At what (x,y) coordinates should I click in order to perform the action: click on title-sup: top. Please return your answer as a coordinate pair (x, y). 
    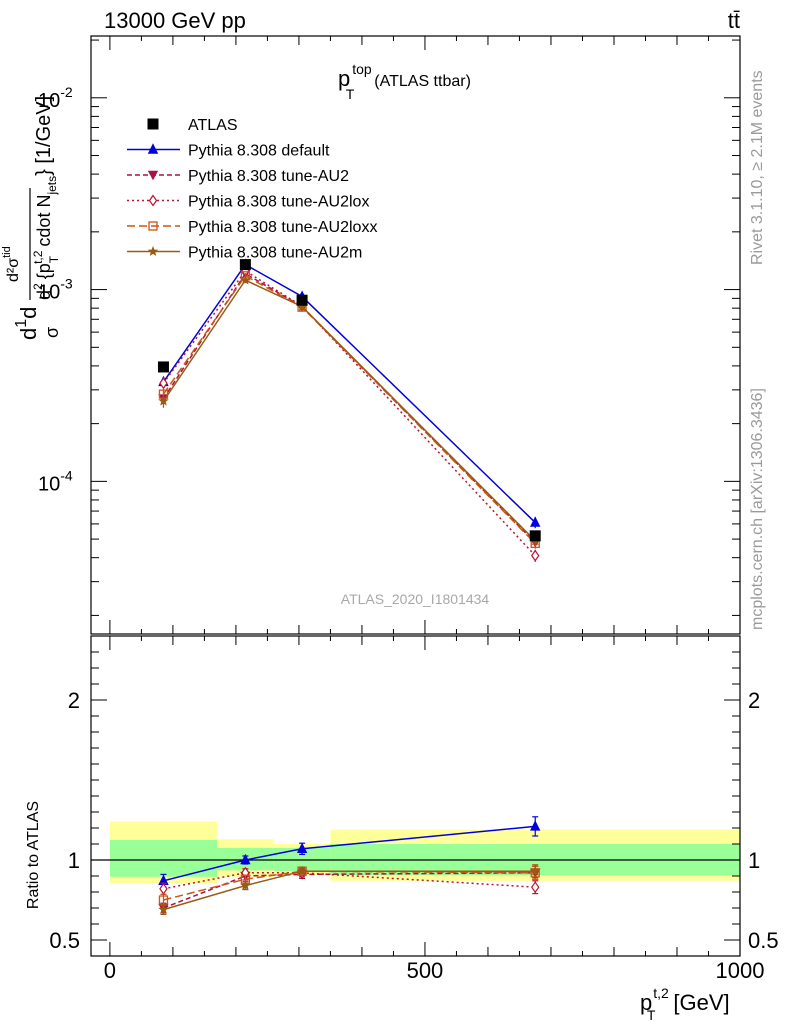
    Looking at the image, I should click on (362, 69).